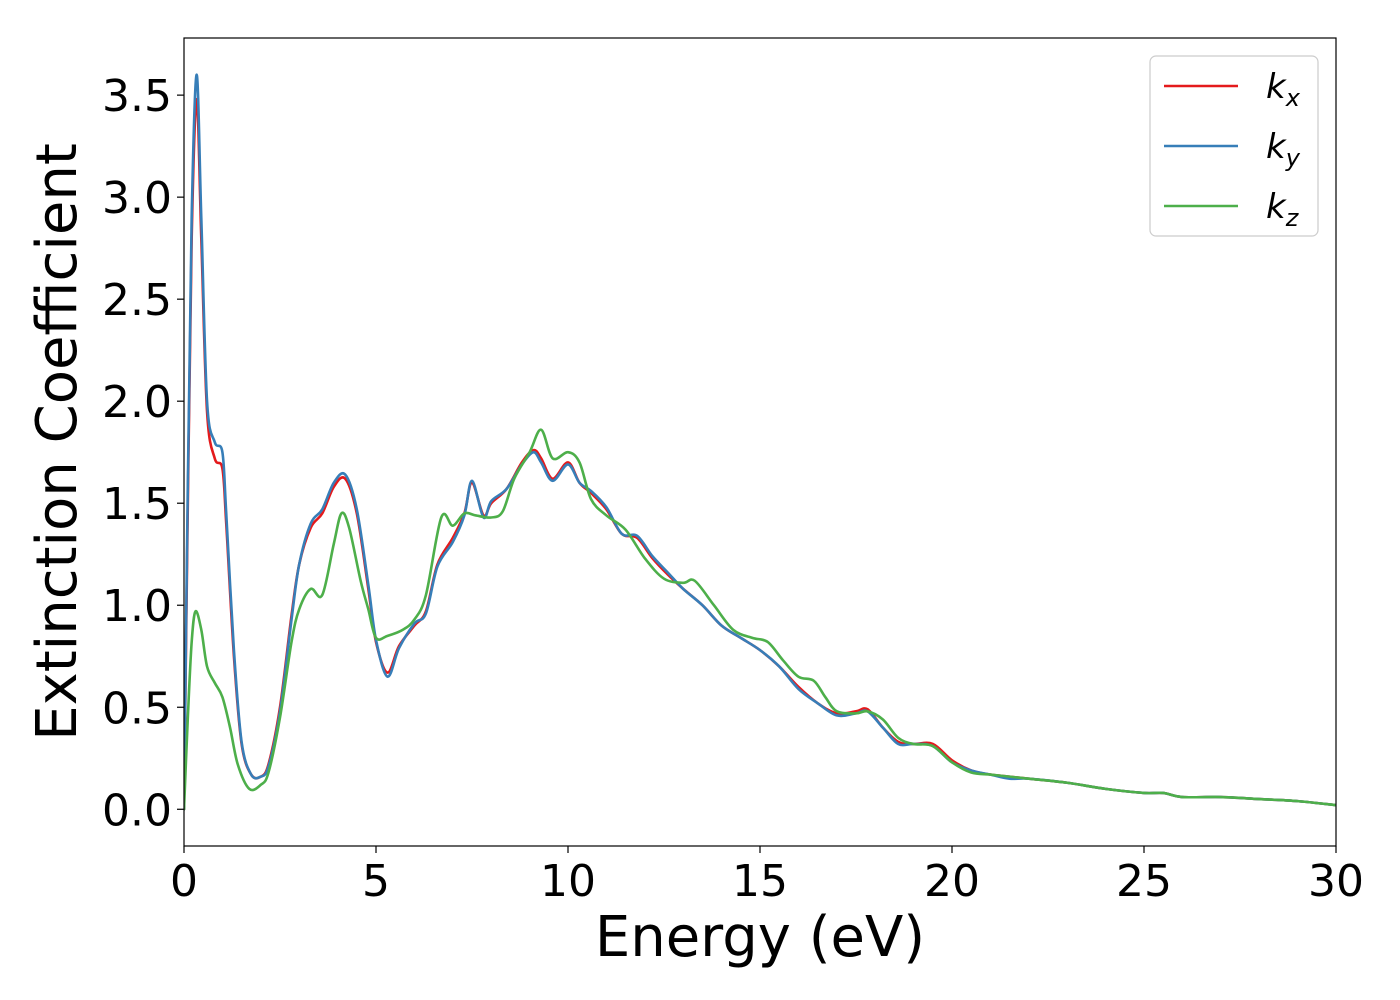  What do you see at coordinates (184, 881) in the screenshot?
I see `x-tick-label: 0` at bounding box center [184, 881].